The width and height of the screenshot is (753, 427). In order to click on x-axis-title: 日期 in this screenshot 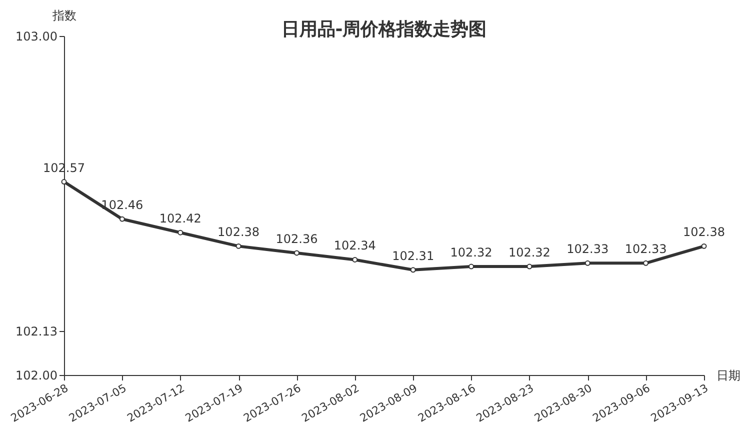, I will do `click(728, 375)`.